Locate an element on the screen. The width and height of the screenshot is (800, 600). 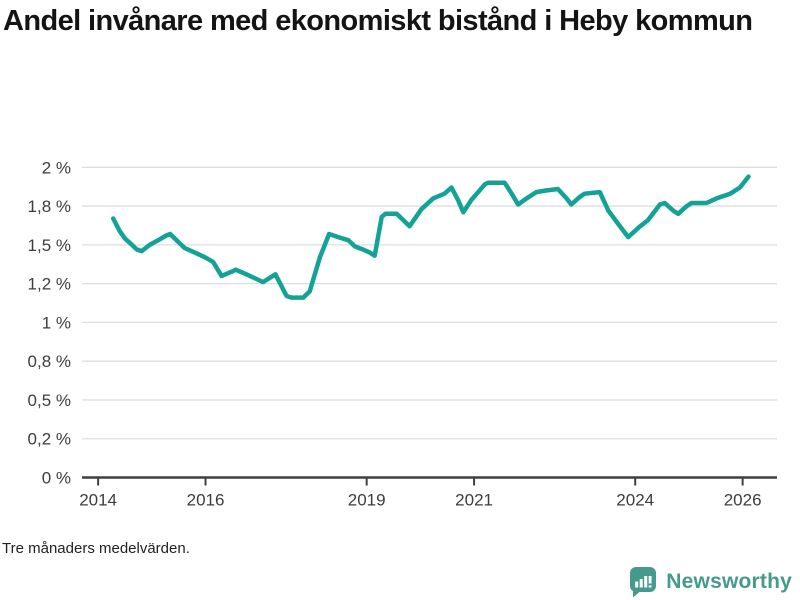
x-tick-label: 2014 is located at coordinates (98, 500).